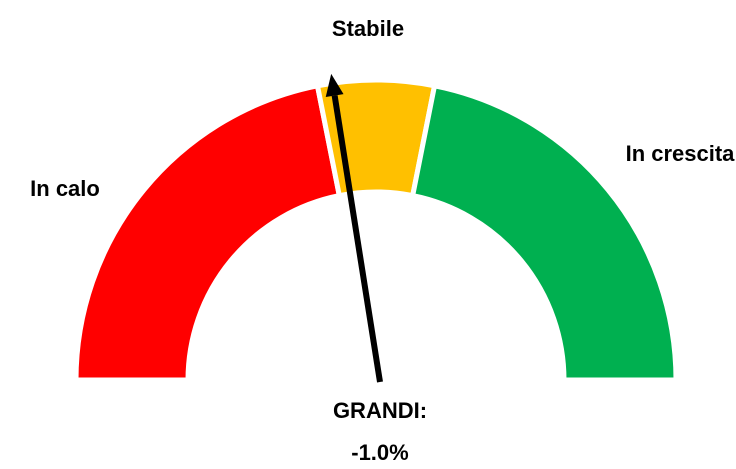  I want to click on segment-label: In calo, so click(65, 188).